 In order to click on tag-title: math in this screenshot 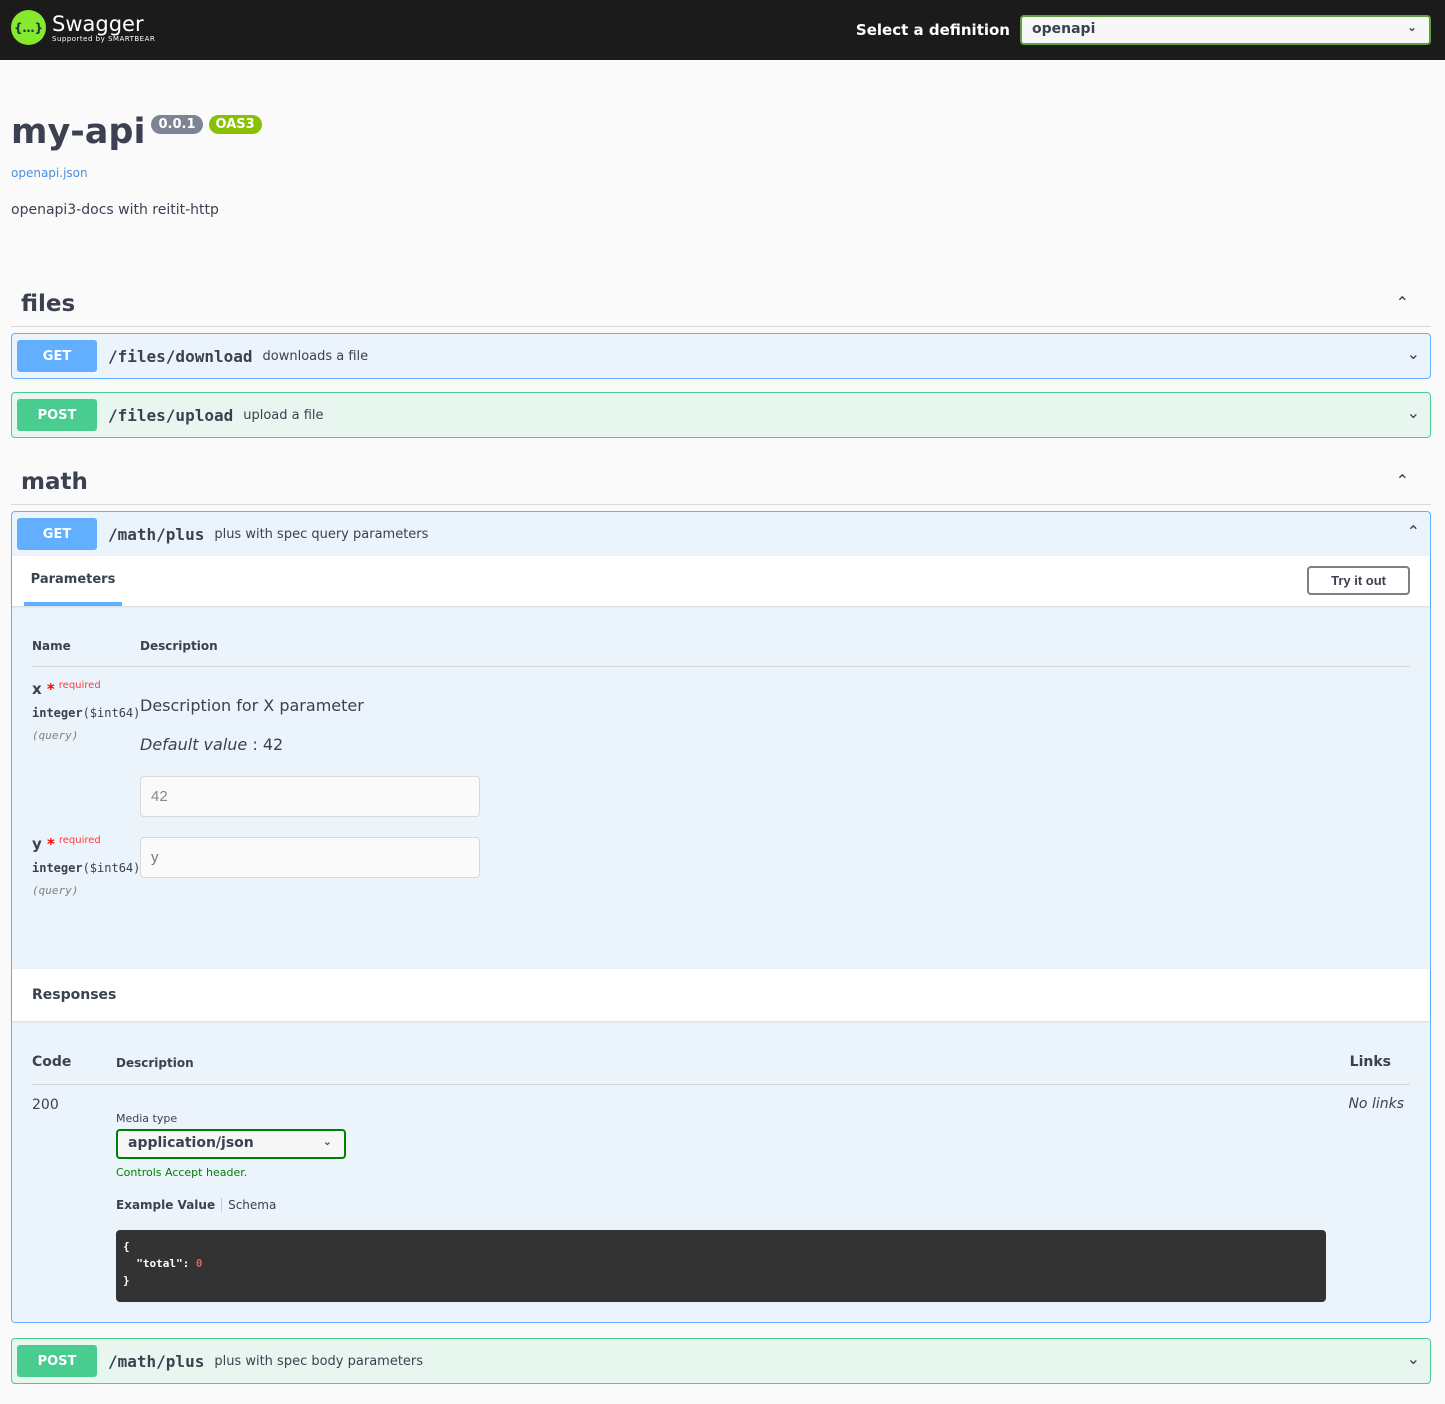, I will do `click(54, 481)`.